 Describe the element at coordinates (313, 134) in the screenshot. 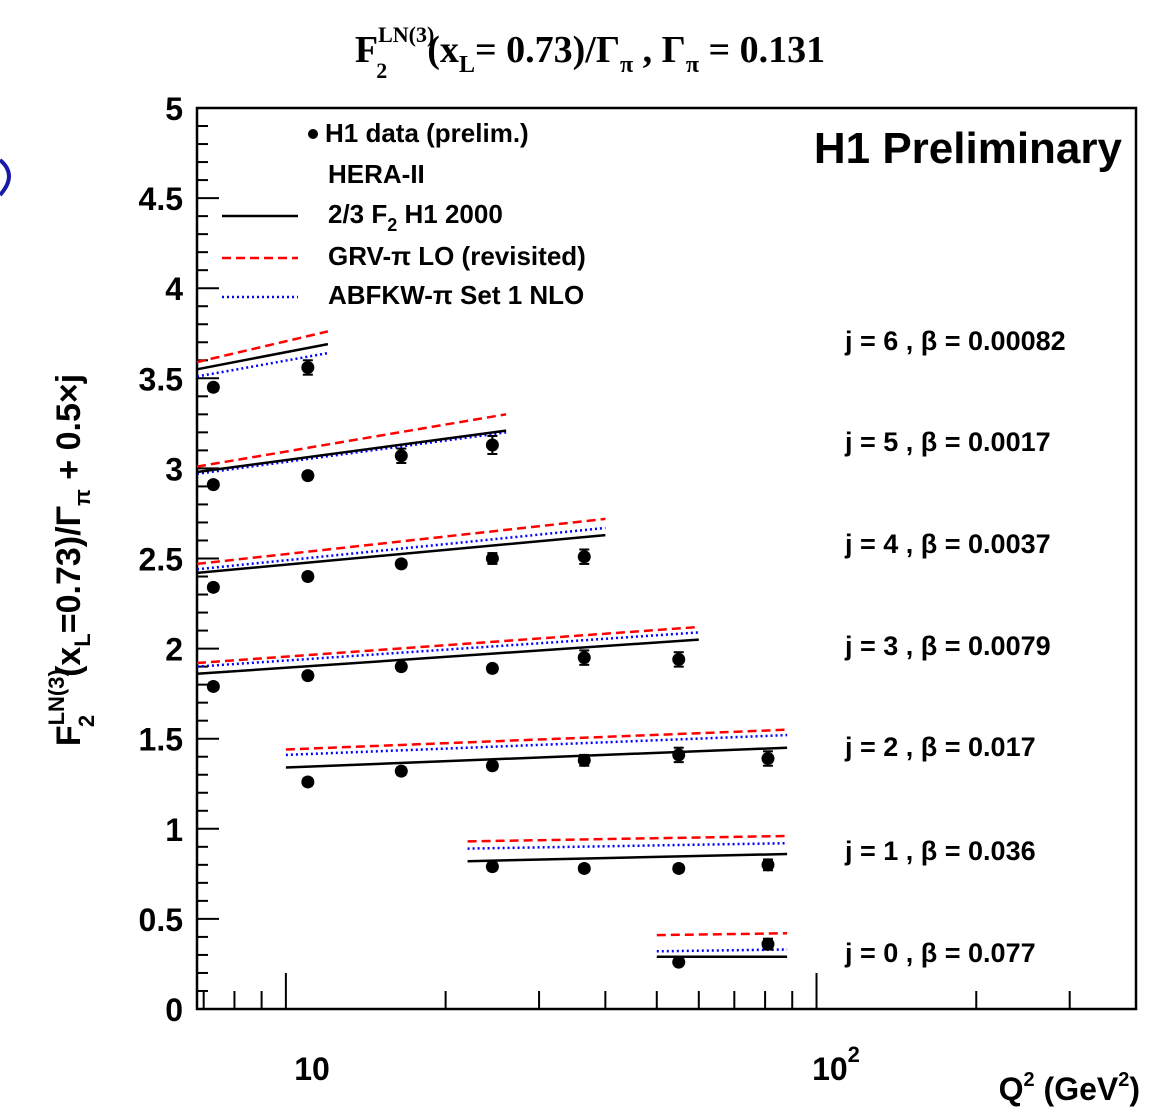

I see `legend-marker-data` at that location.